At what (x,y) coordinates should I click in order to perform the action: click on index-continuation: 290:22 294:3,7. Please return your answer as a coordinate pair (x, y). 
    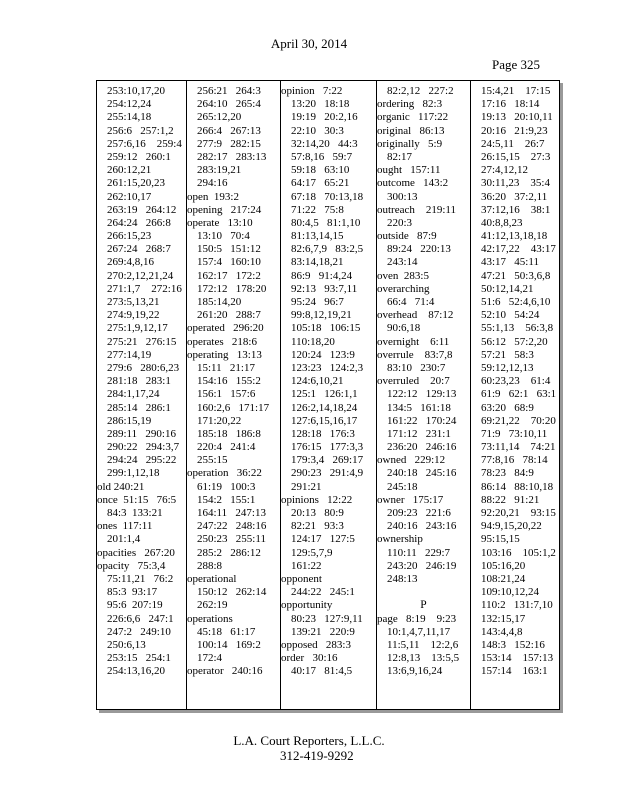
    Looking at the image, I should click on (143, 447).